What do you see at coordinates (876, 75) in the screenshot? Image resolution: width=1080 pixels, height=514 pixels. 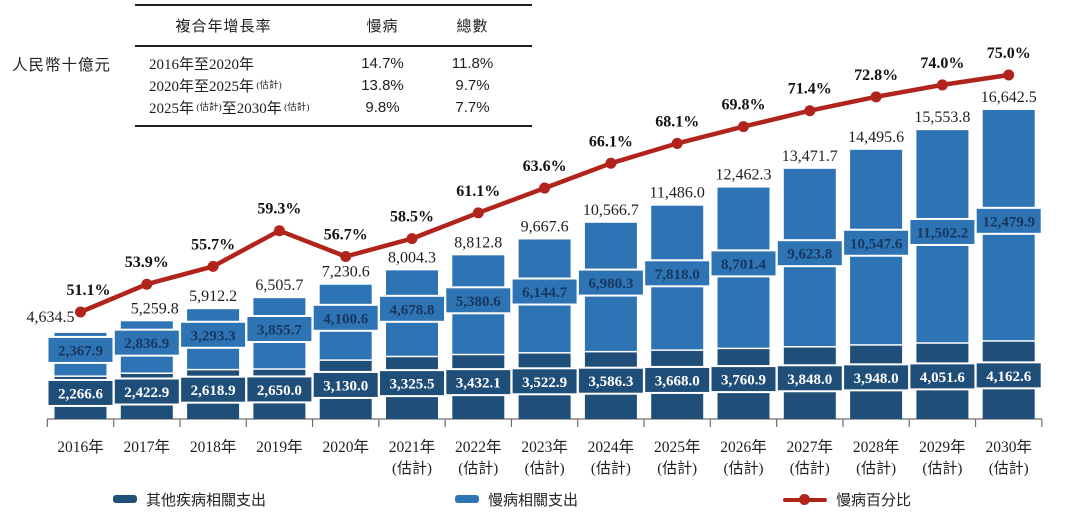 I see `percentage-label: 72.8%` at bounding box center [876, 75].